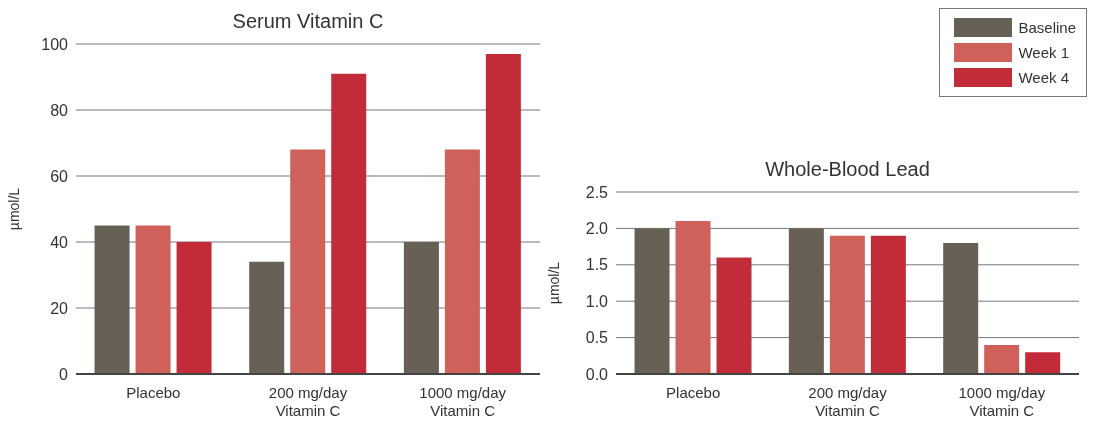  What do you see at coordinates (64, 374) in the screenshot?
I see `y-tick-label: 0` at bounding box center [64, 374].